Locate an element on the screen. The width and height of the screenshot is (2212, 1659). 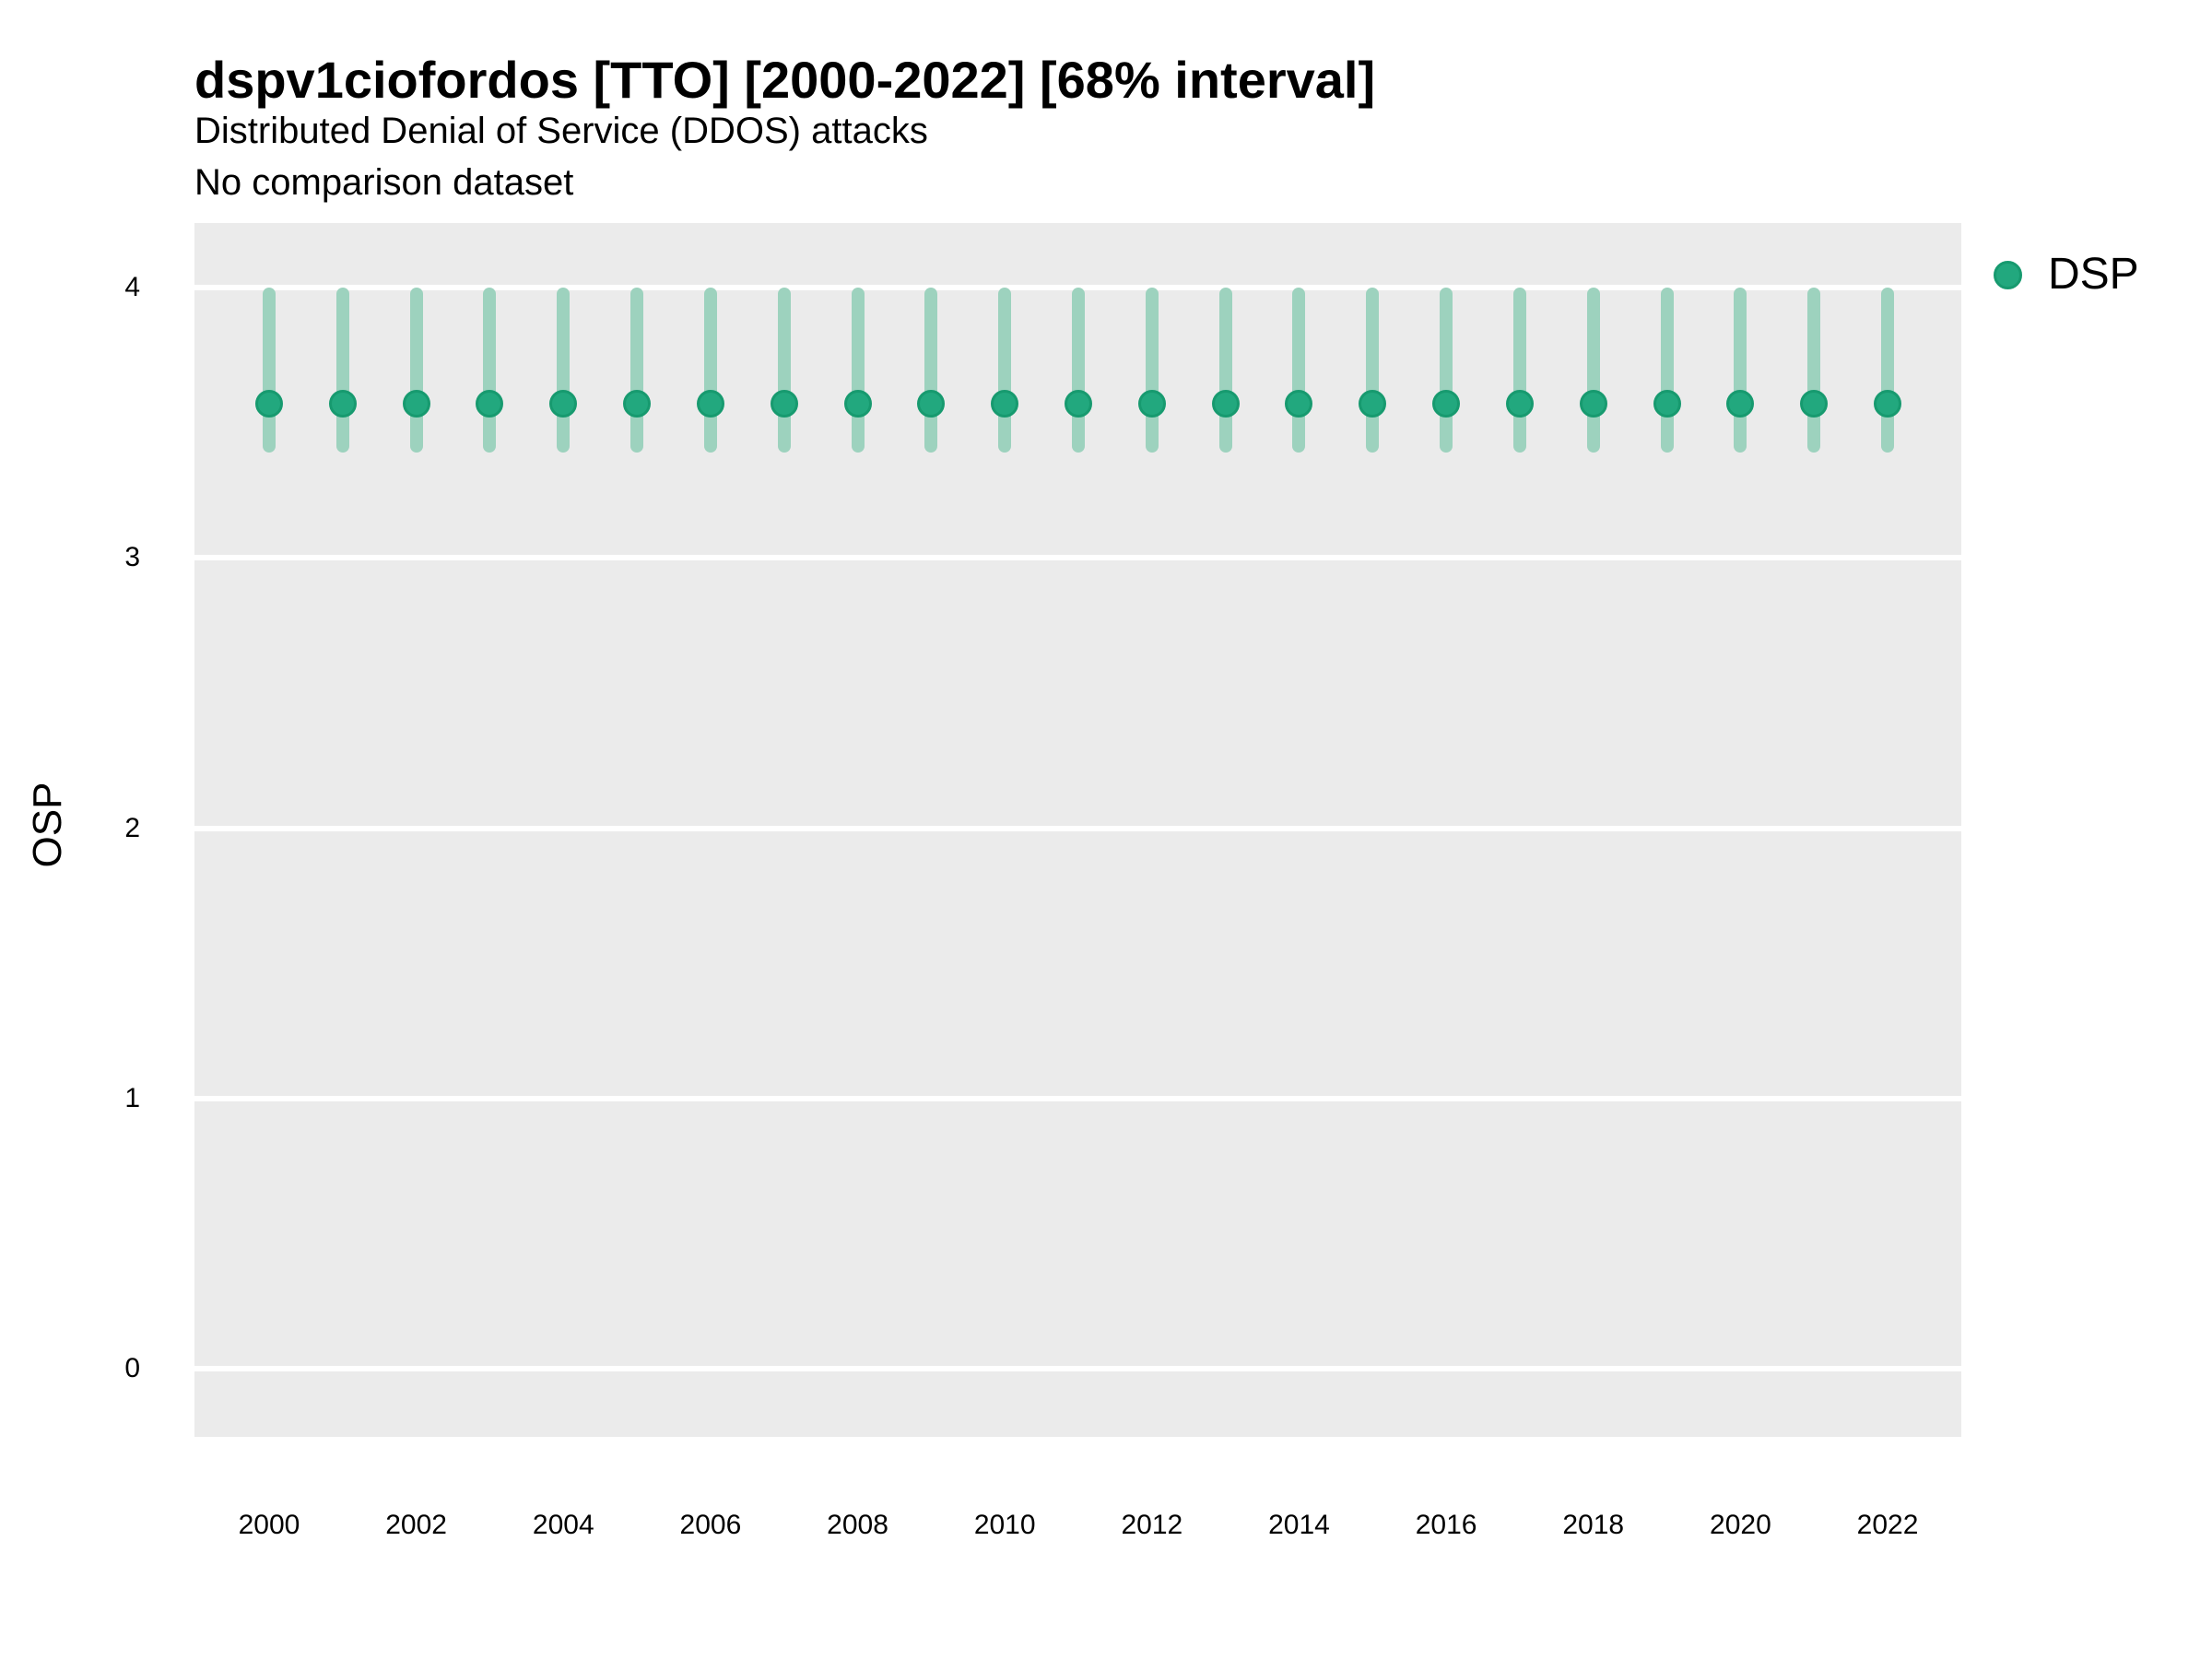
x-tick-label-2004: 2004 is located at coordinates (563, 1525).